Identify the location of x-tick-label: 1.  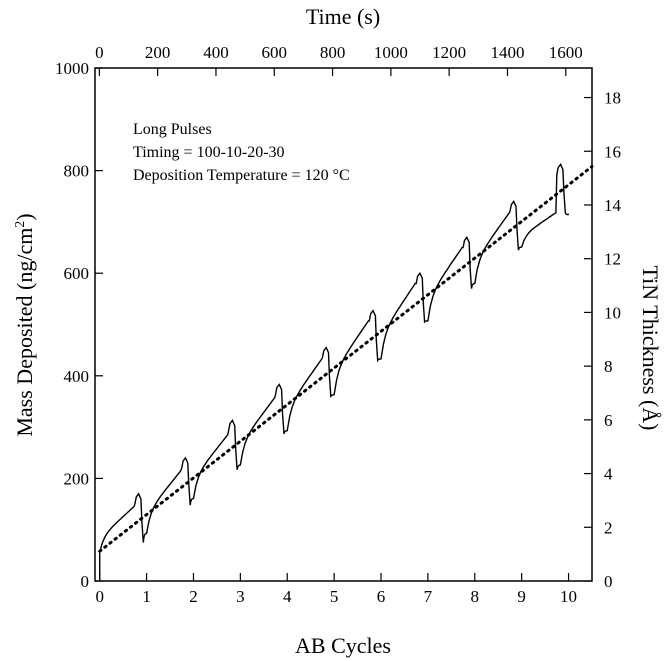
(146, 596).